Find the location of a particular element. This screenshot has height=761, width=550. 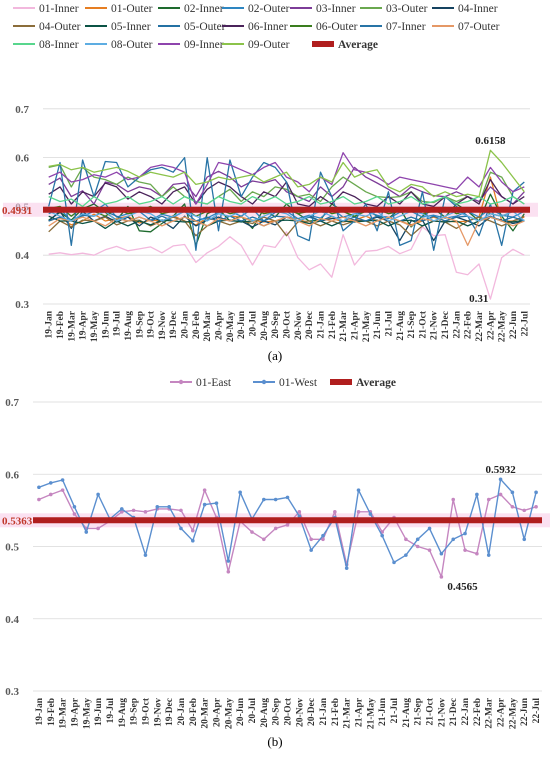

series-line-08-outer is located at coordinates (286, 216).